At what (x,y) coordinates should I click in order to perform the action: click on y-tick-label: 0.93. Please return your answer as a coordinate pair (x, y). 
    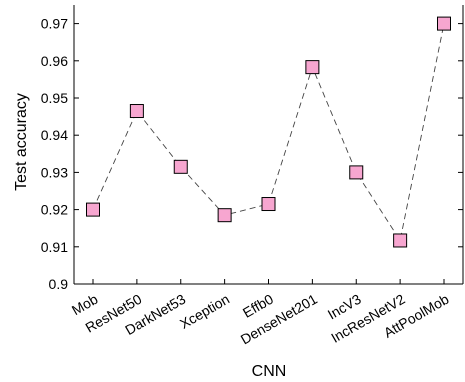
    Looking at the image, I should click on (54, 172).